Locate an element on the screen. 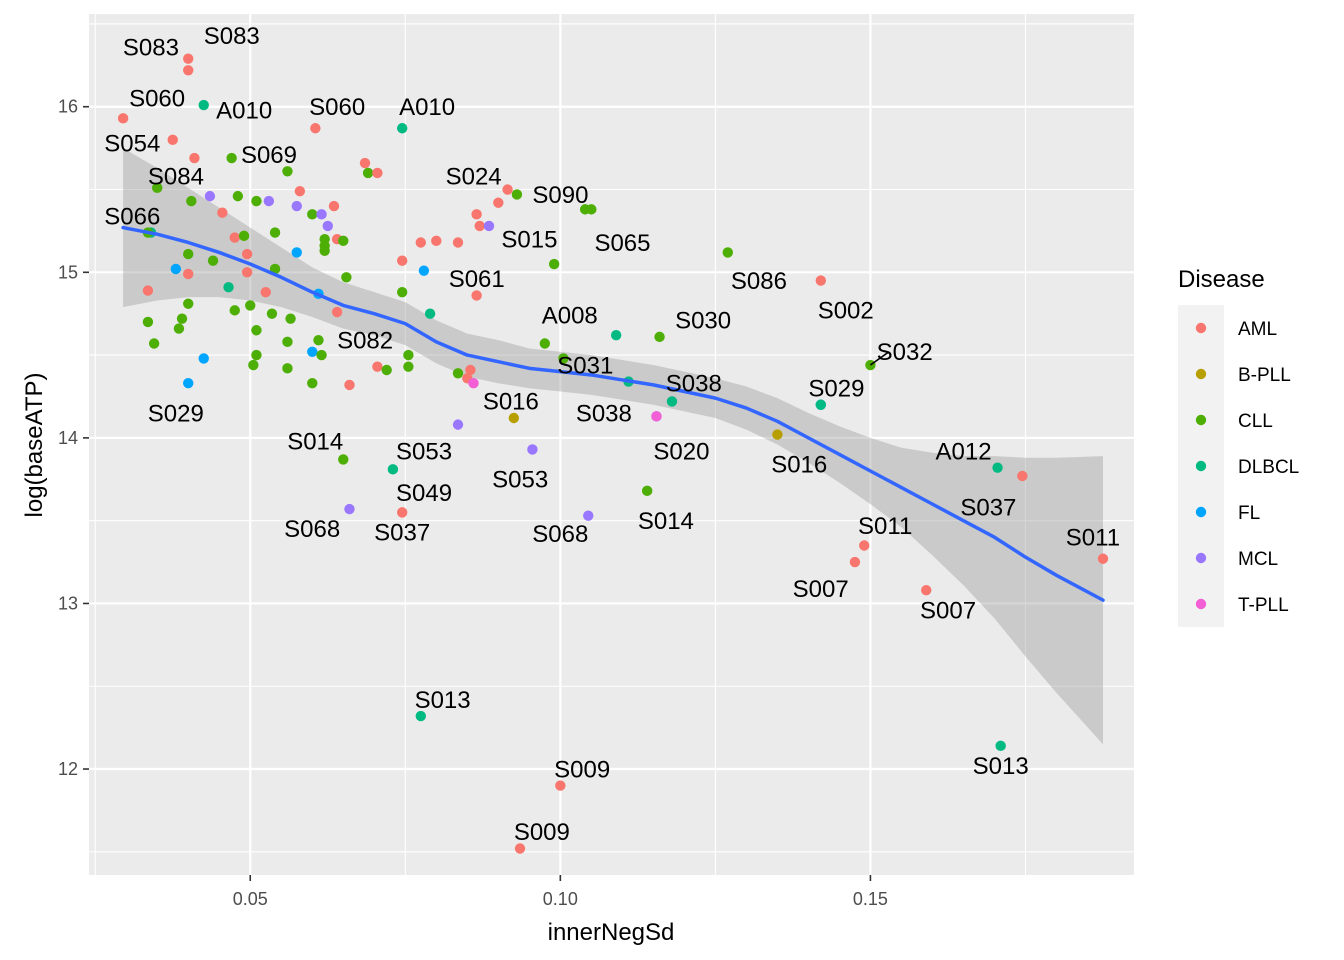 This screenshot has height=960, width=1344. point-label-s049: S049 is located at coordinates (424, 493).